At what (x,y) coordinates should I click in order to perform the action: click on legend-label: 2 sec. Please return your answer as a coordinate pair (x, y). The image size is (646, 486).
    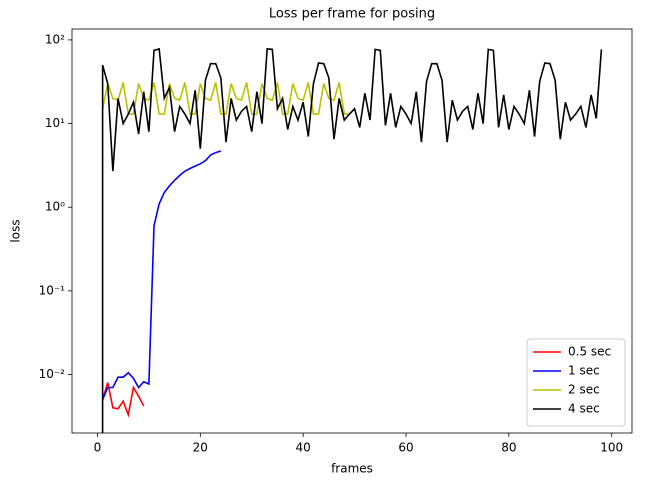
    Looking at the image, I should click on (584, 390).